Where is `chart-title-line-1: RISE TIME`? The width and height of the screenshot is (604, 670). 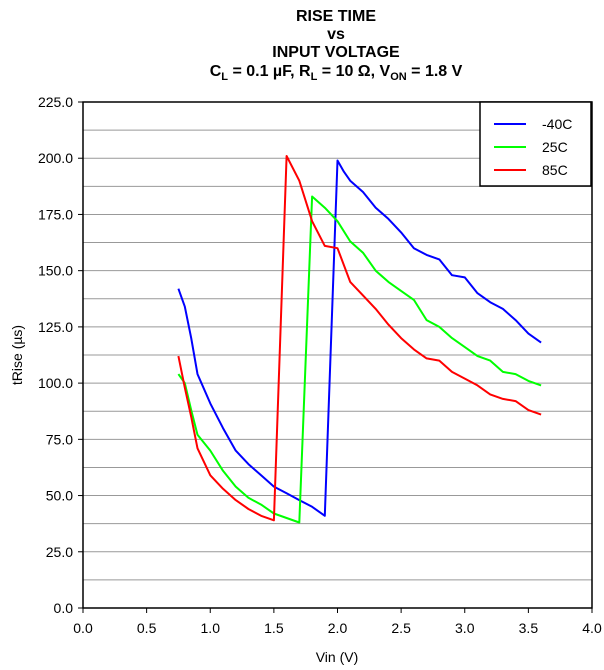 chart-title-line-1: RISE TIME is located at coordinates (336, 16).